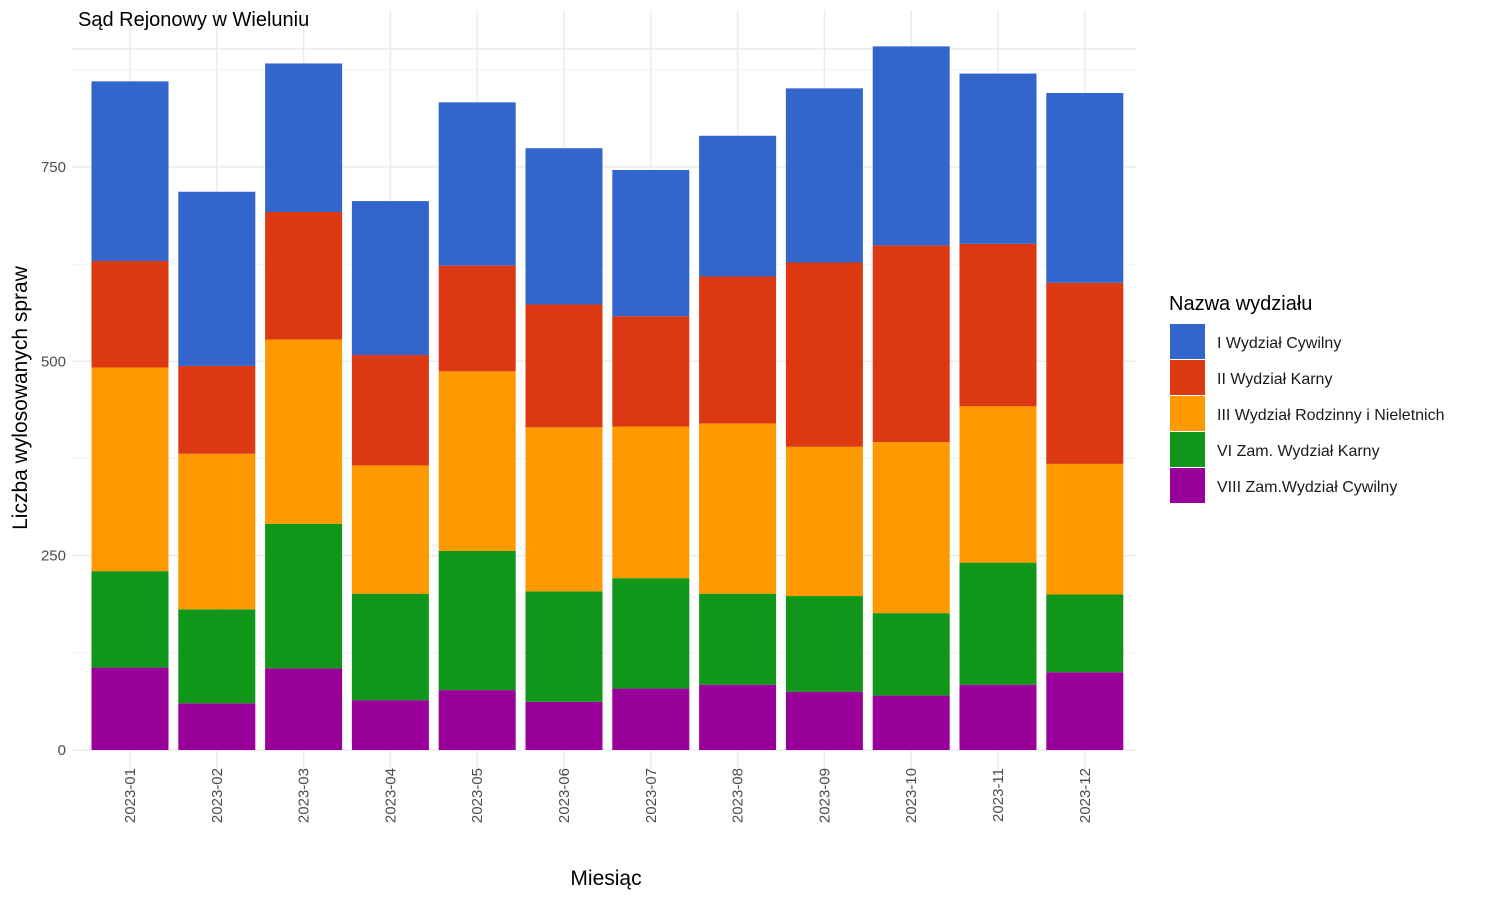 The height and width of the screenshot is (905, 1500). What do you see at coordinates (53, 167) in the screenshot?
I see `y-tick-label: 750` at bounding box center [53, 167].